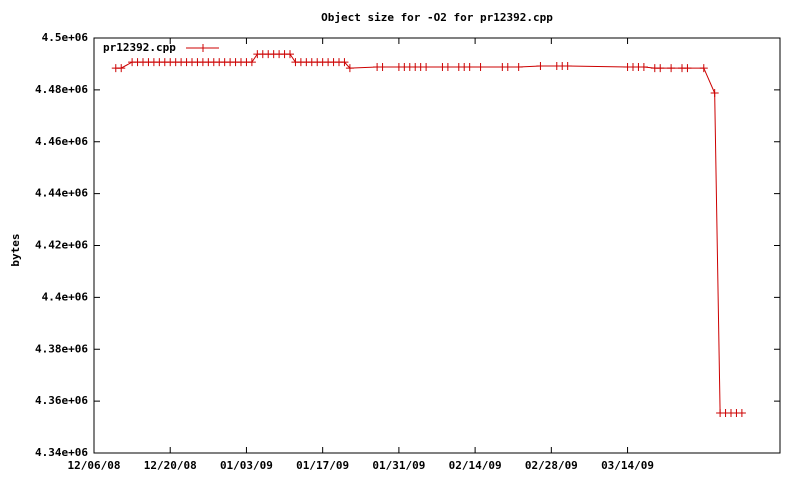 Image resolution: width=800 pixels, height=480 pixels. What do you see at coordinates (551, 465) in the screenshot?
I see `x-tick-label: 02/28/09` at bounding box center [551, 465].